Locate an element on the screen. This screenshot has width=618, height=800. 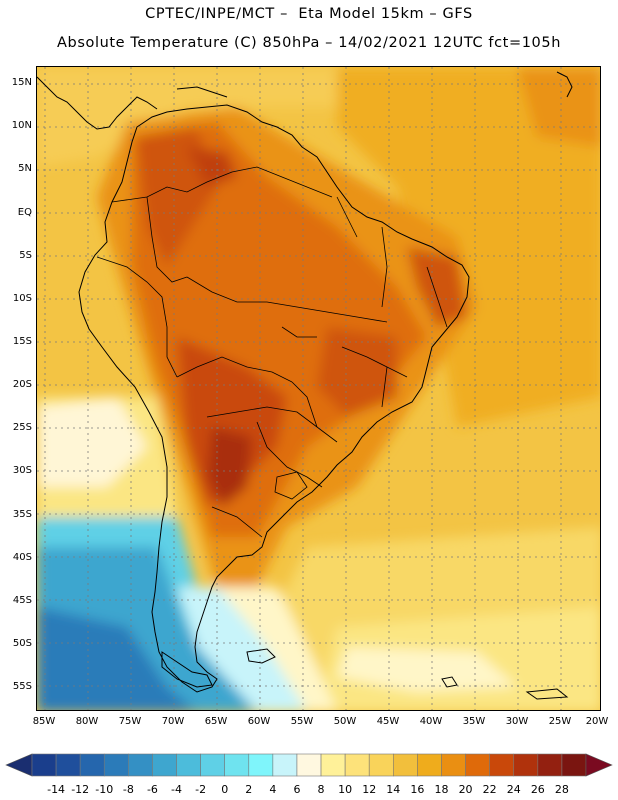
colorbar-tick-label: -10 is located at coordinates (104, 789).